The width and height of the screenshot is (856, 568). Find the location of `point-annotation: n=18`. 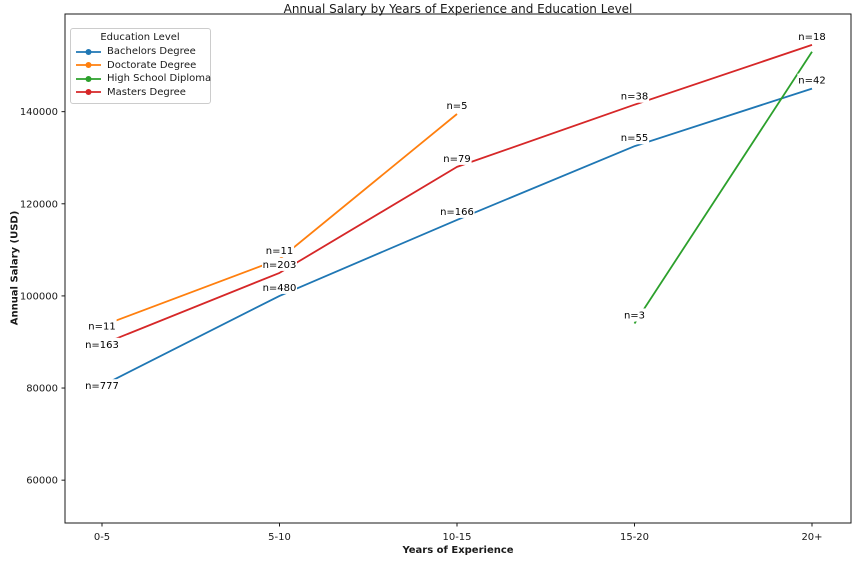

point-annotation: n=18 is located at coordinates (812, 36).